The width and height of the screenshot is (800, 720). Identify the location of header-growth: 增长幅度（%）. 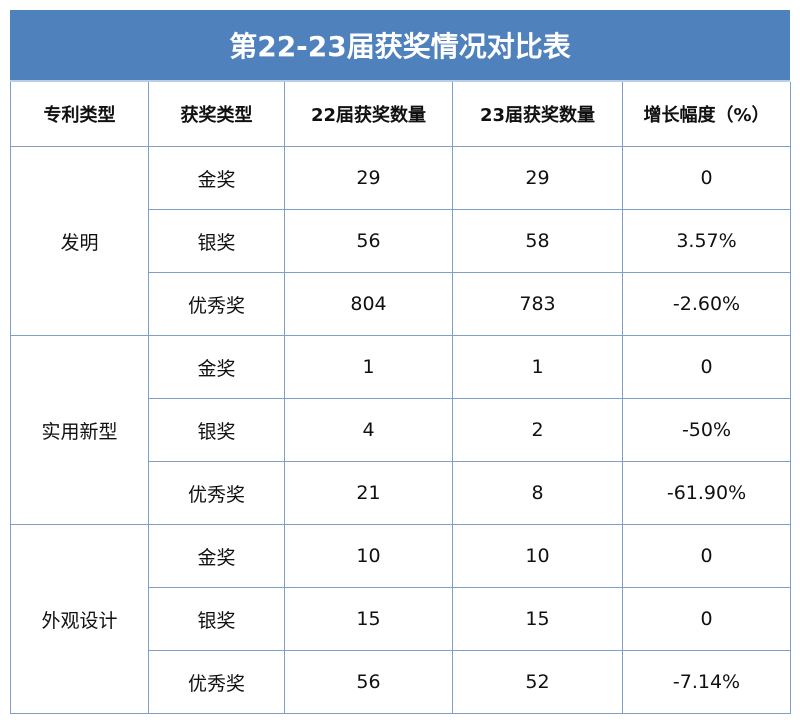
(706, 114).